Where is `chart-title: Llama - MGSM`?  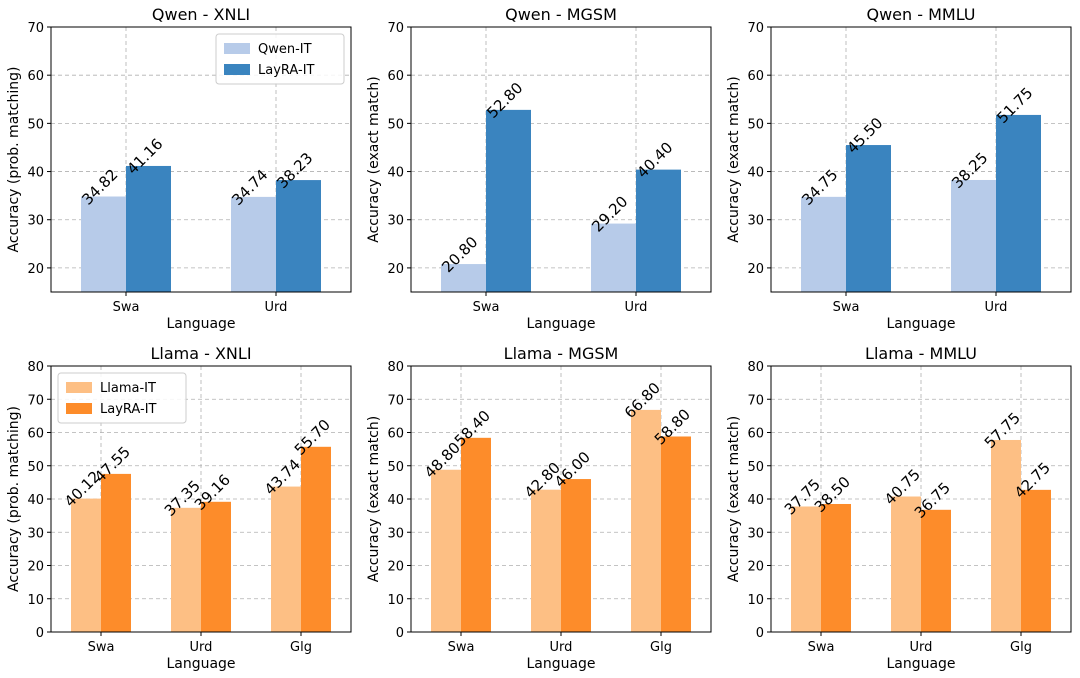
chart-title: Llama - MGSM is located at coordinates (561, 353).